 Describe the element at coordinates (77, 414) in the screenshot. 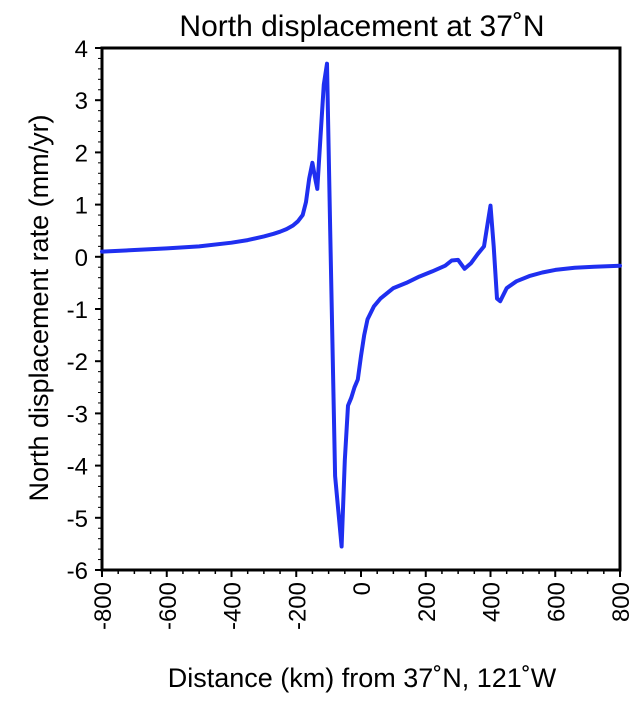

I see `y-tick-label: -3` at that location.